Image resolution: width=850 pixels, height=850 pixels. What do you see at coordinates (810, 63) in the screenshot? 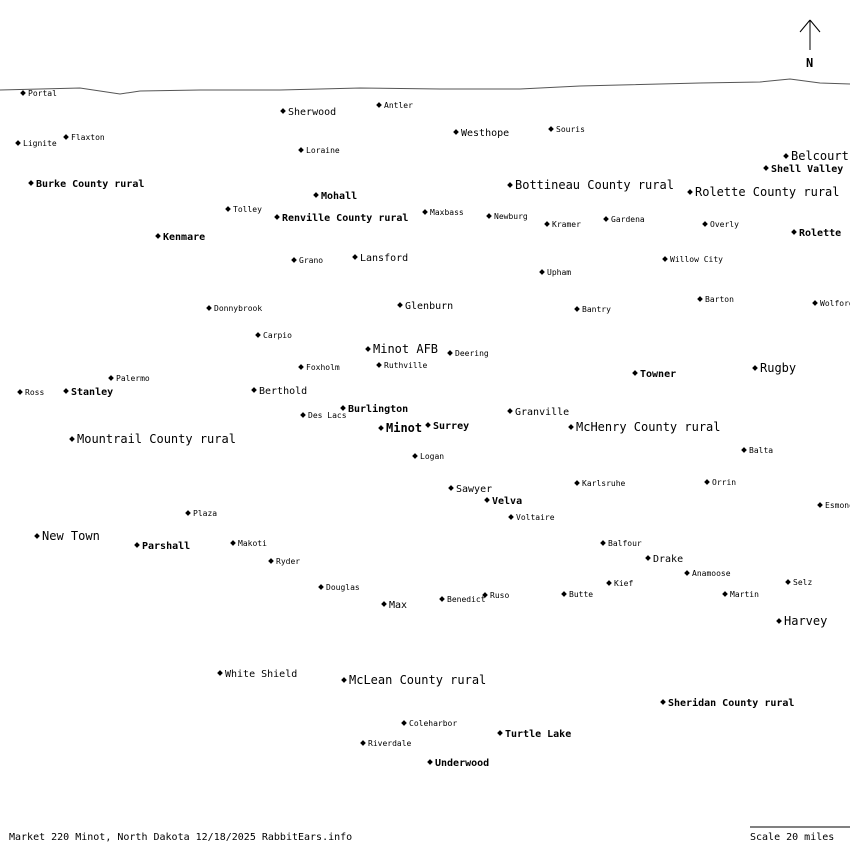
I see `compass-label: N` at bounding box center [810, 63].